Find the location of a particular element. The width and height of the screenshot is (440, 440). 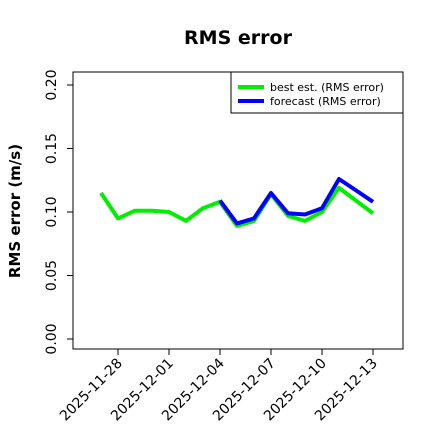

y-tick-label: 0.00 is located at coordinates (52, 338).